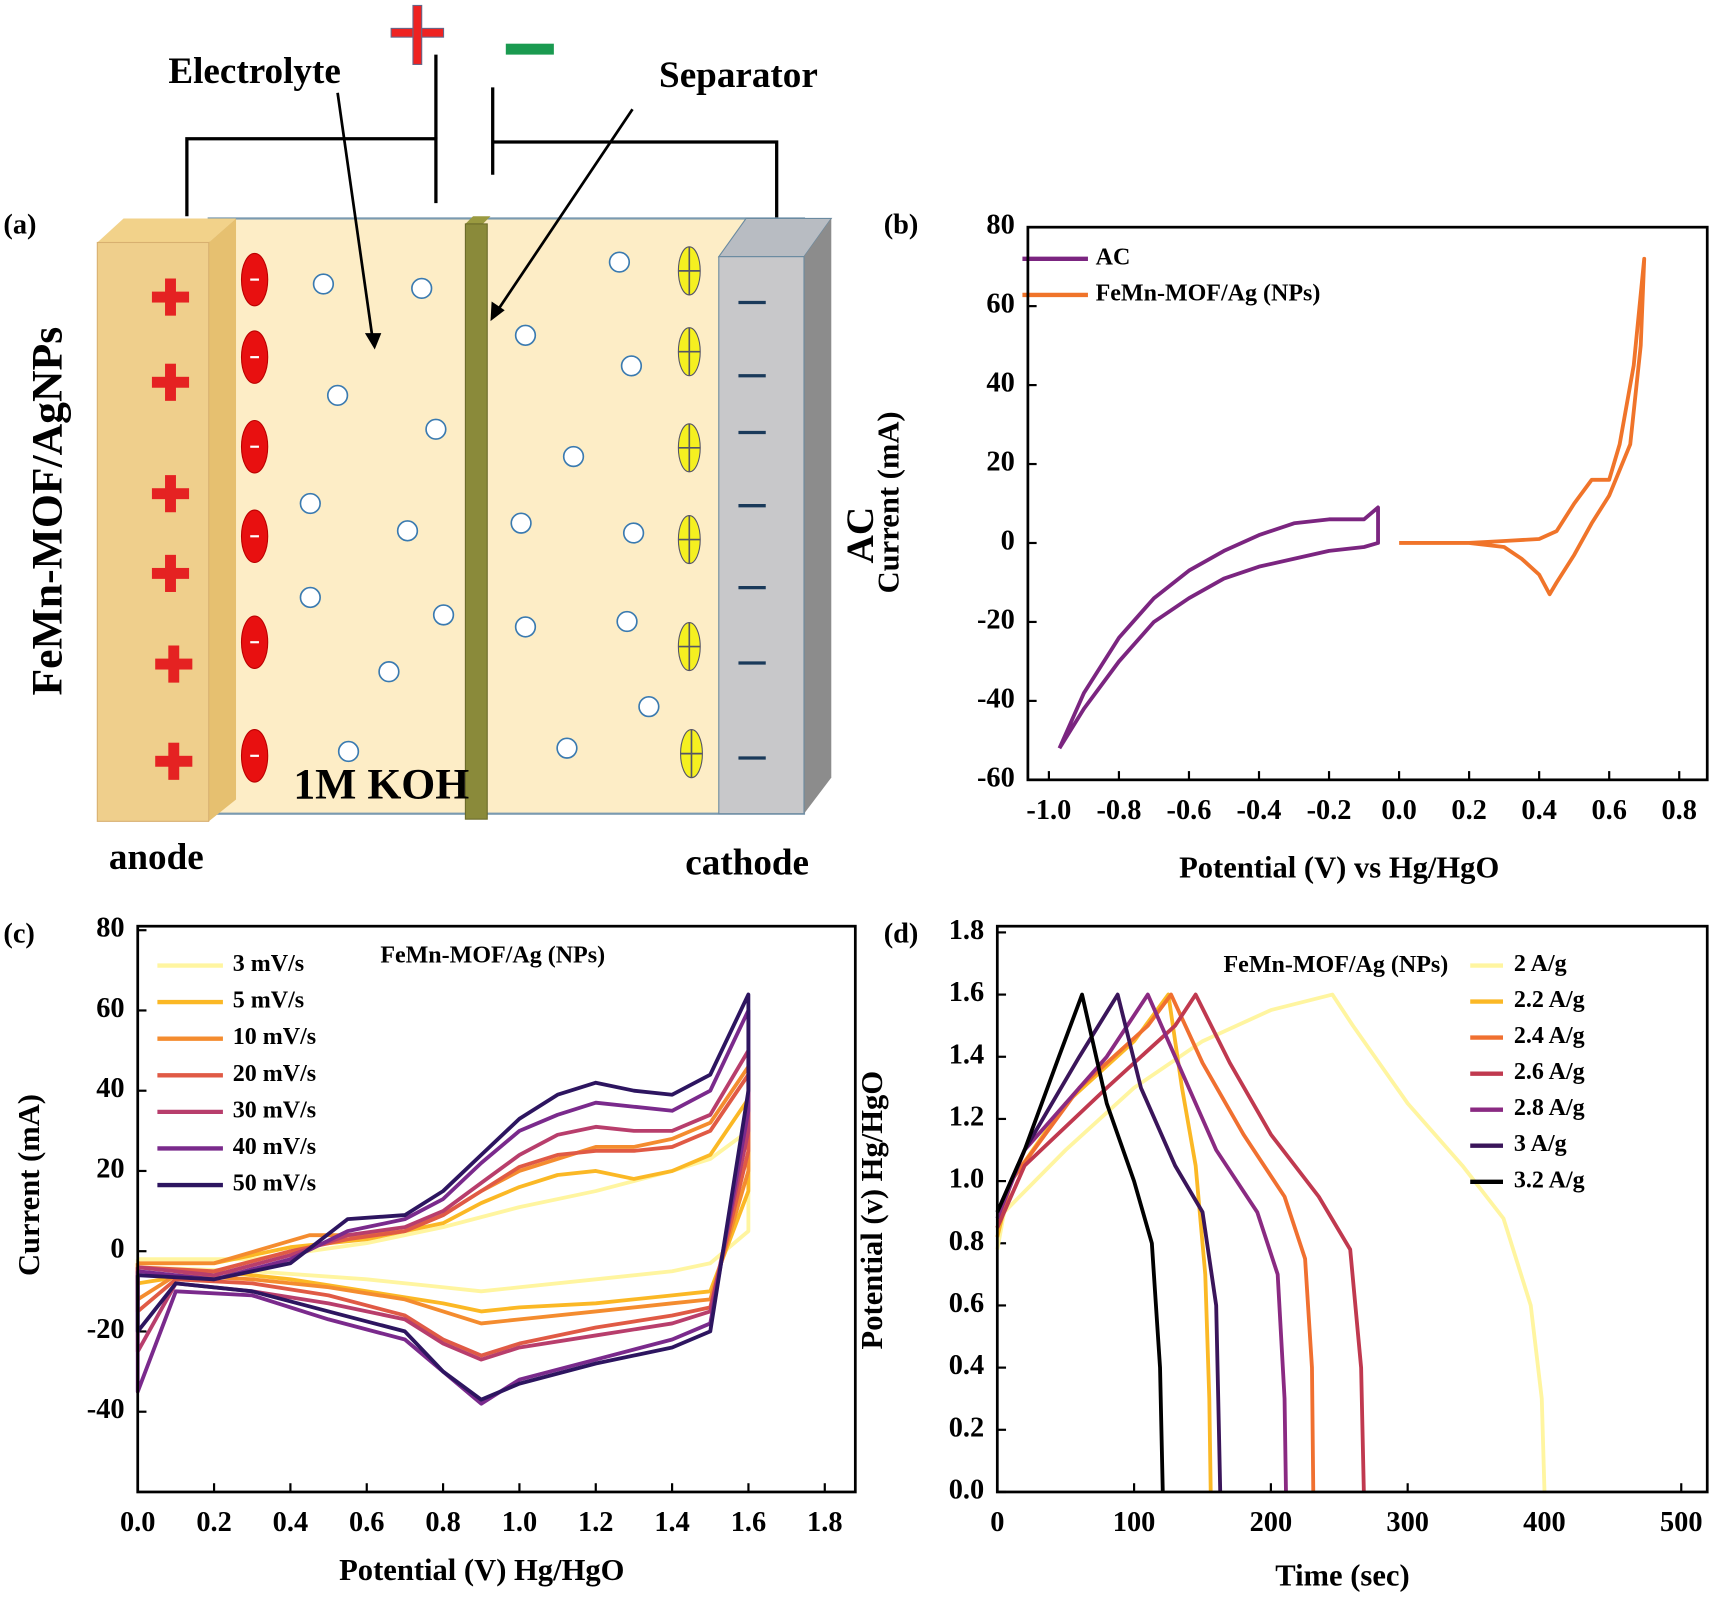 This screenshot has height=1599, width=1715. What do you see at coordinates (137, 1522) in the screenshot?
I see `x-tick-label: 0.0` at bounding box center [137, 1522].